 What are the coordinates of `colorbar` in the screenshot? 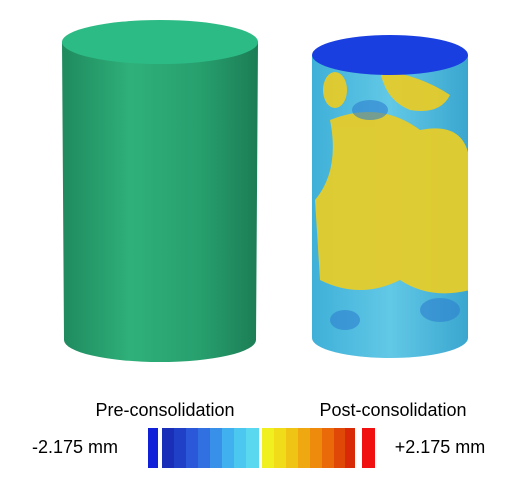 It's located at (261, 448).